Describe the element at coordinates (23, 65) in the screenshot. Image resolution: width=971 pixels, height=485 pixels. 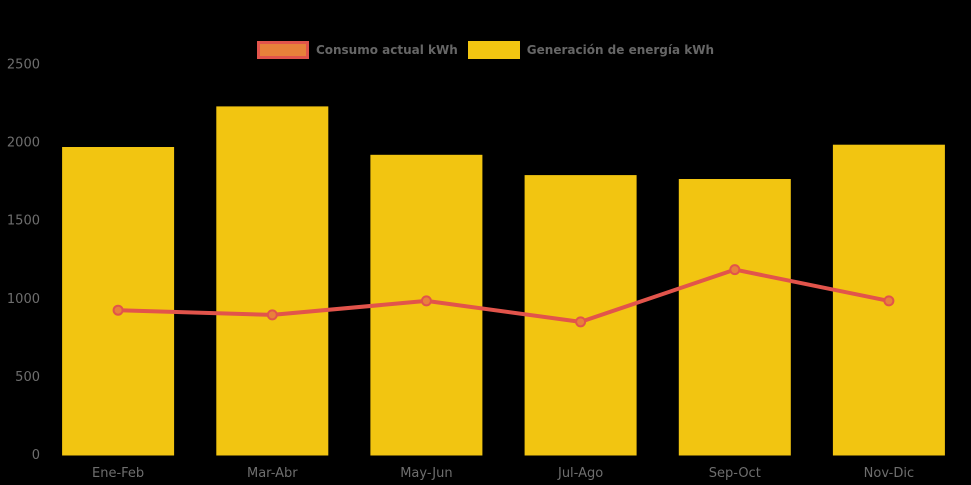
I see `y-tick-label: 2500` at that location.